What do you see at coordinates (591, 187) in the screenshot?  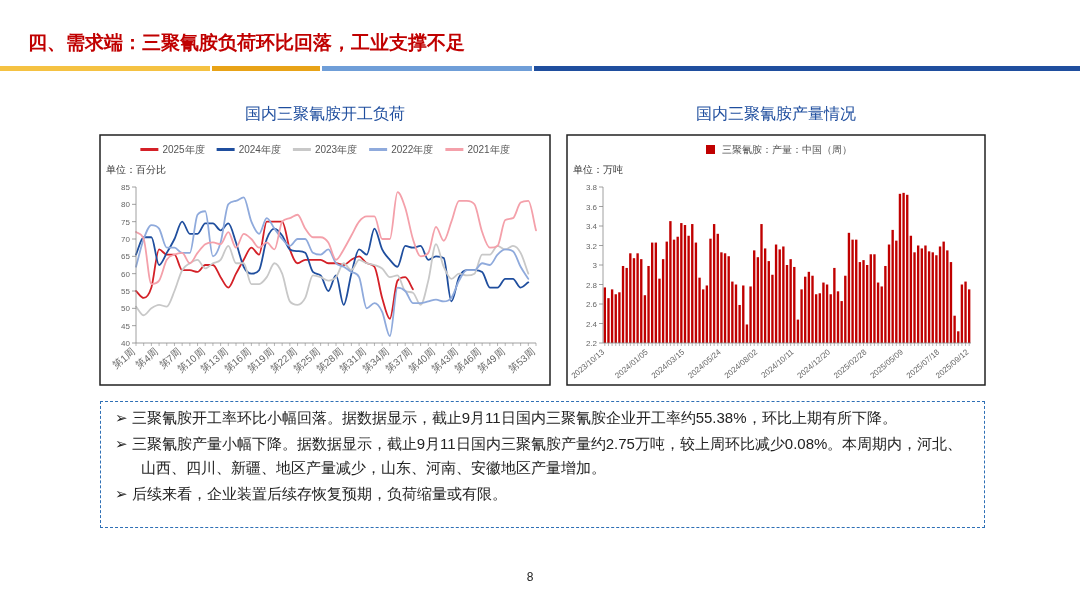 I see `y-tick-label: 3.8` at bounding box center [591, 187].